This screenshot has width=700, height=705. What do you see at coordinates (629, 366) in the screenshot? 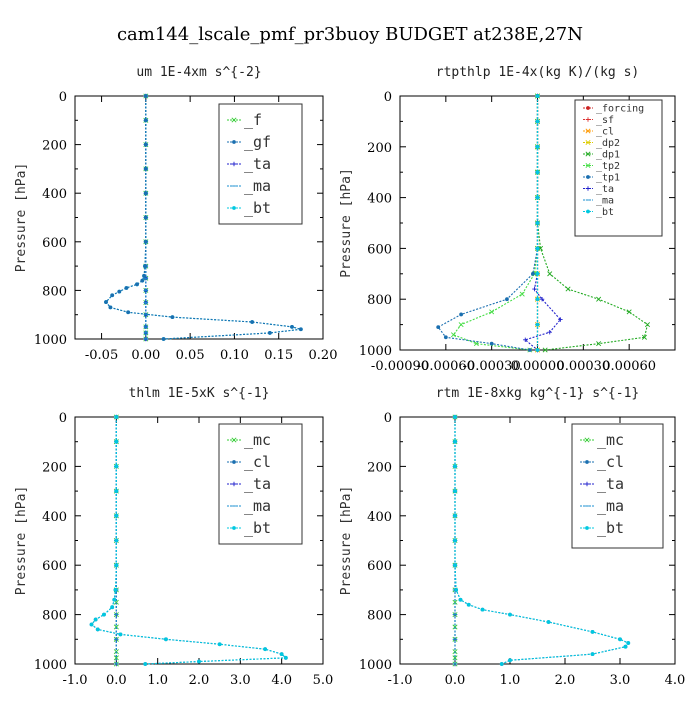
I see `x-tick-label: 0.00060` at bounding box center [629, 366].